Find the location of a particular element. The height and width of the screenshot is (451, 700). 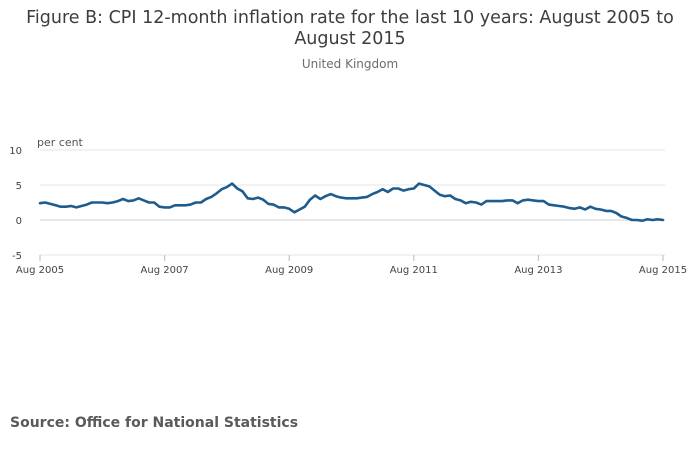

chart-subtitle: United Kingdom is located at coordinates (350, 64).